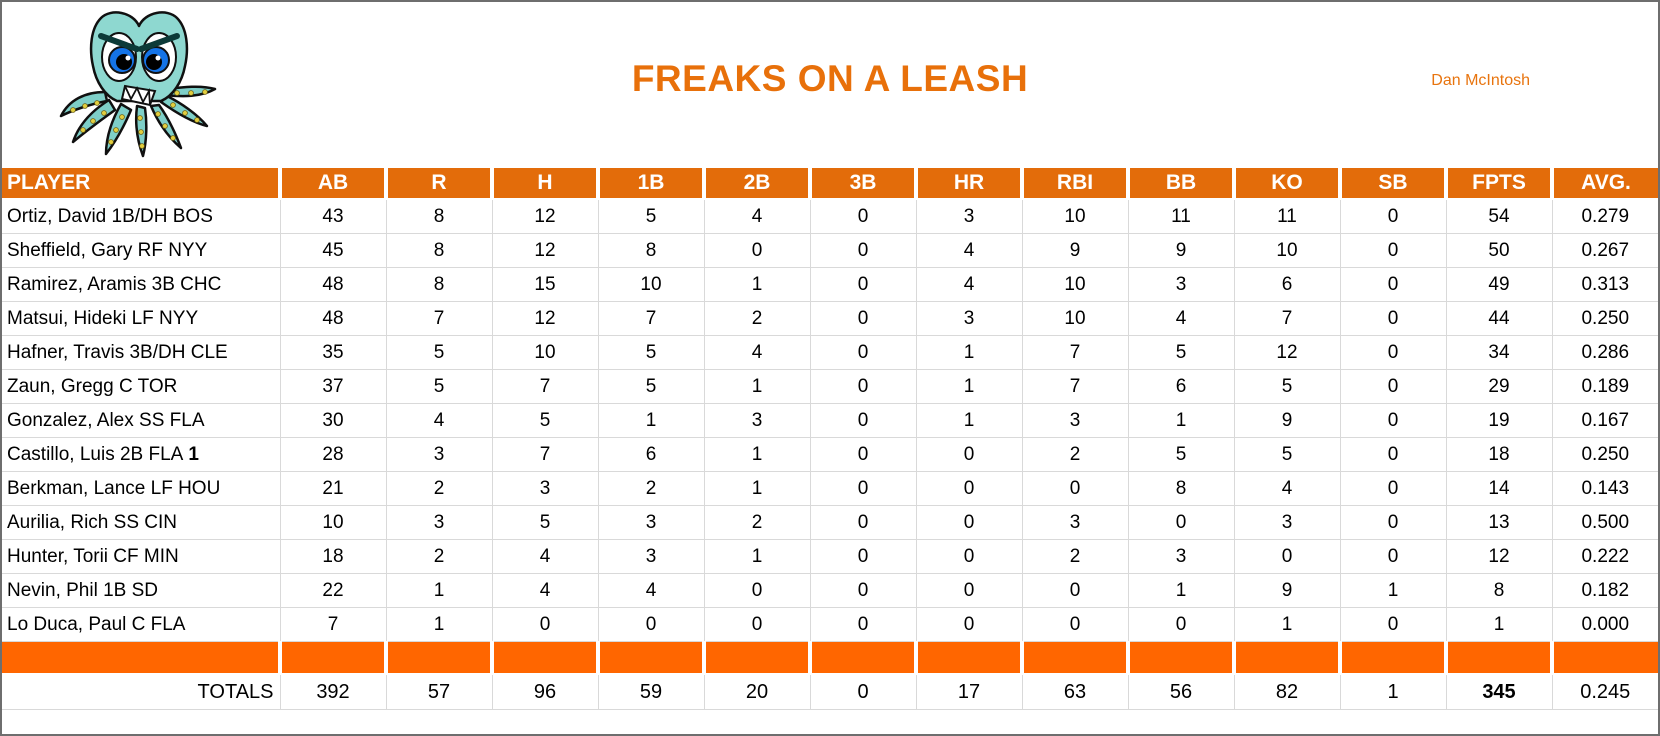  I want to click on column-header-fpts: FPTS, so click(1498, 184).